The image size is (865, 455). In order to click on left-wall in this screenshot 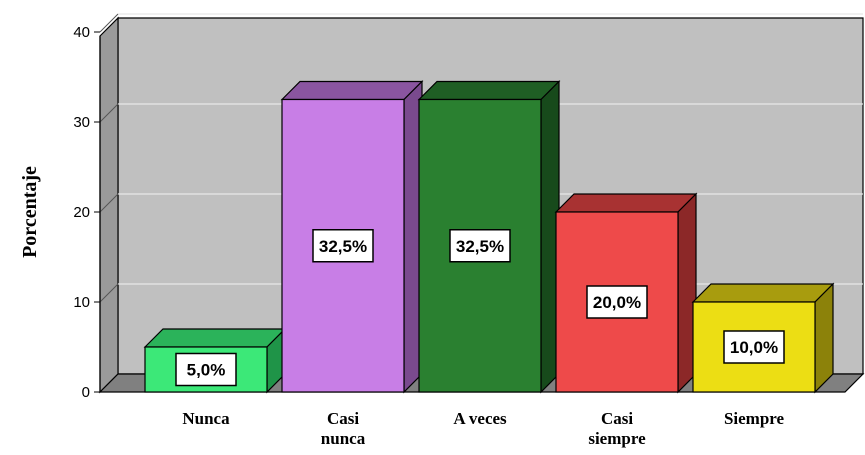, I will do `click(109, 205)`.